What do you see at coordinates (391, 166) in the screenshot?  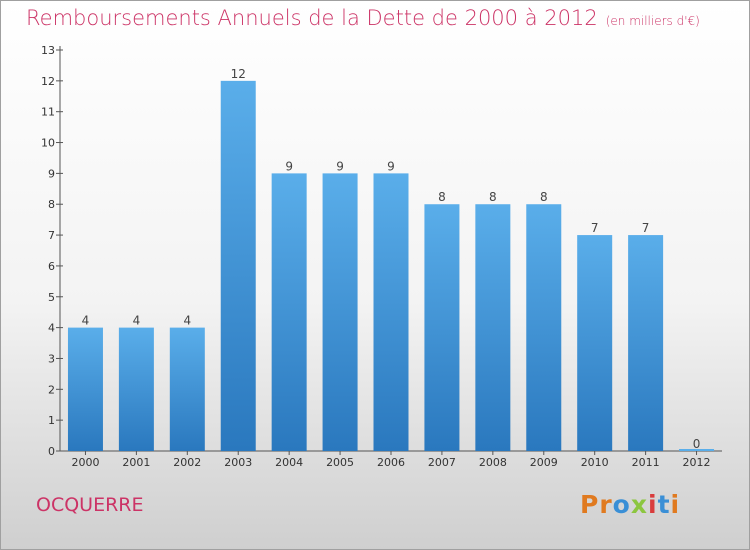 I see `data-label-2006: 9` at bounding box center [391, 166].